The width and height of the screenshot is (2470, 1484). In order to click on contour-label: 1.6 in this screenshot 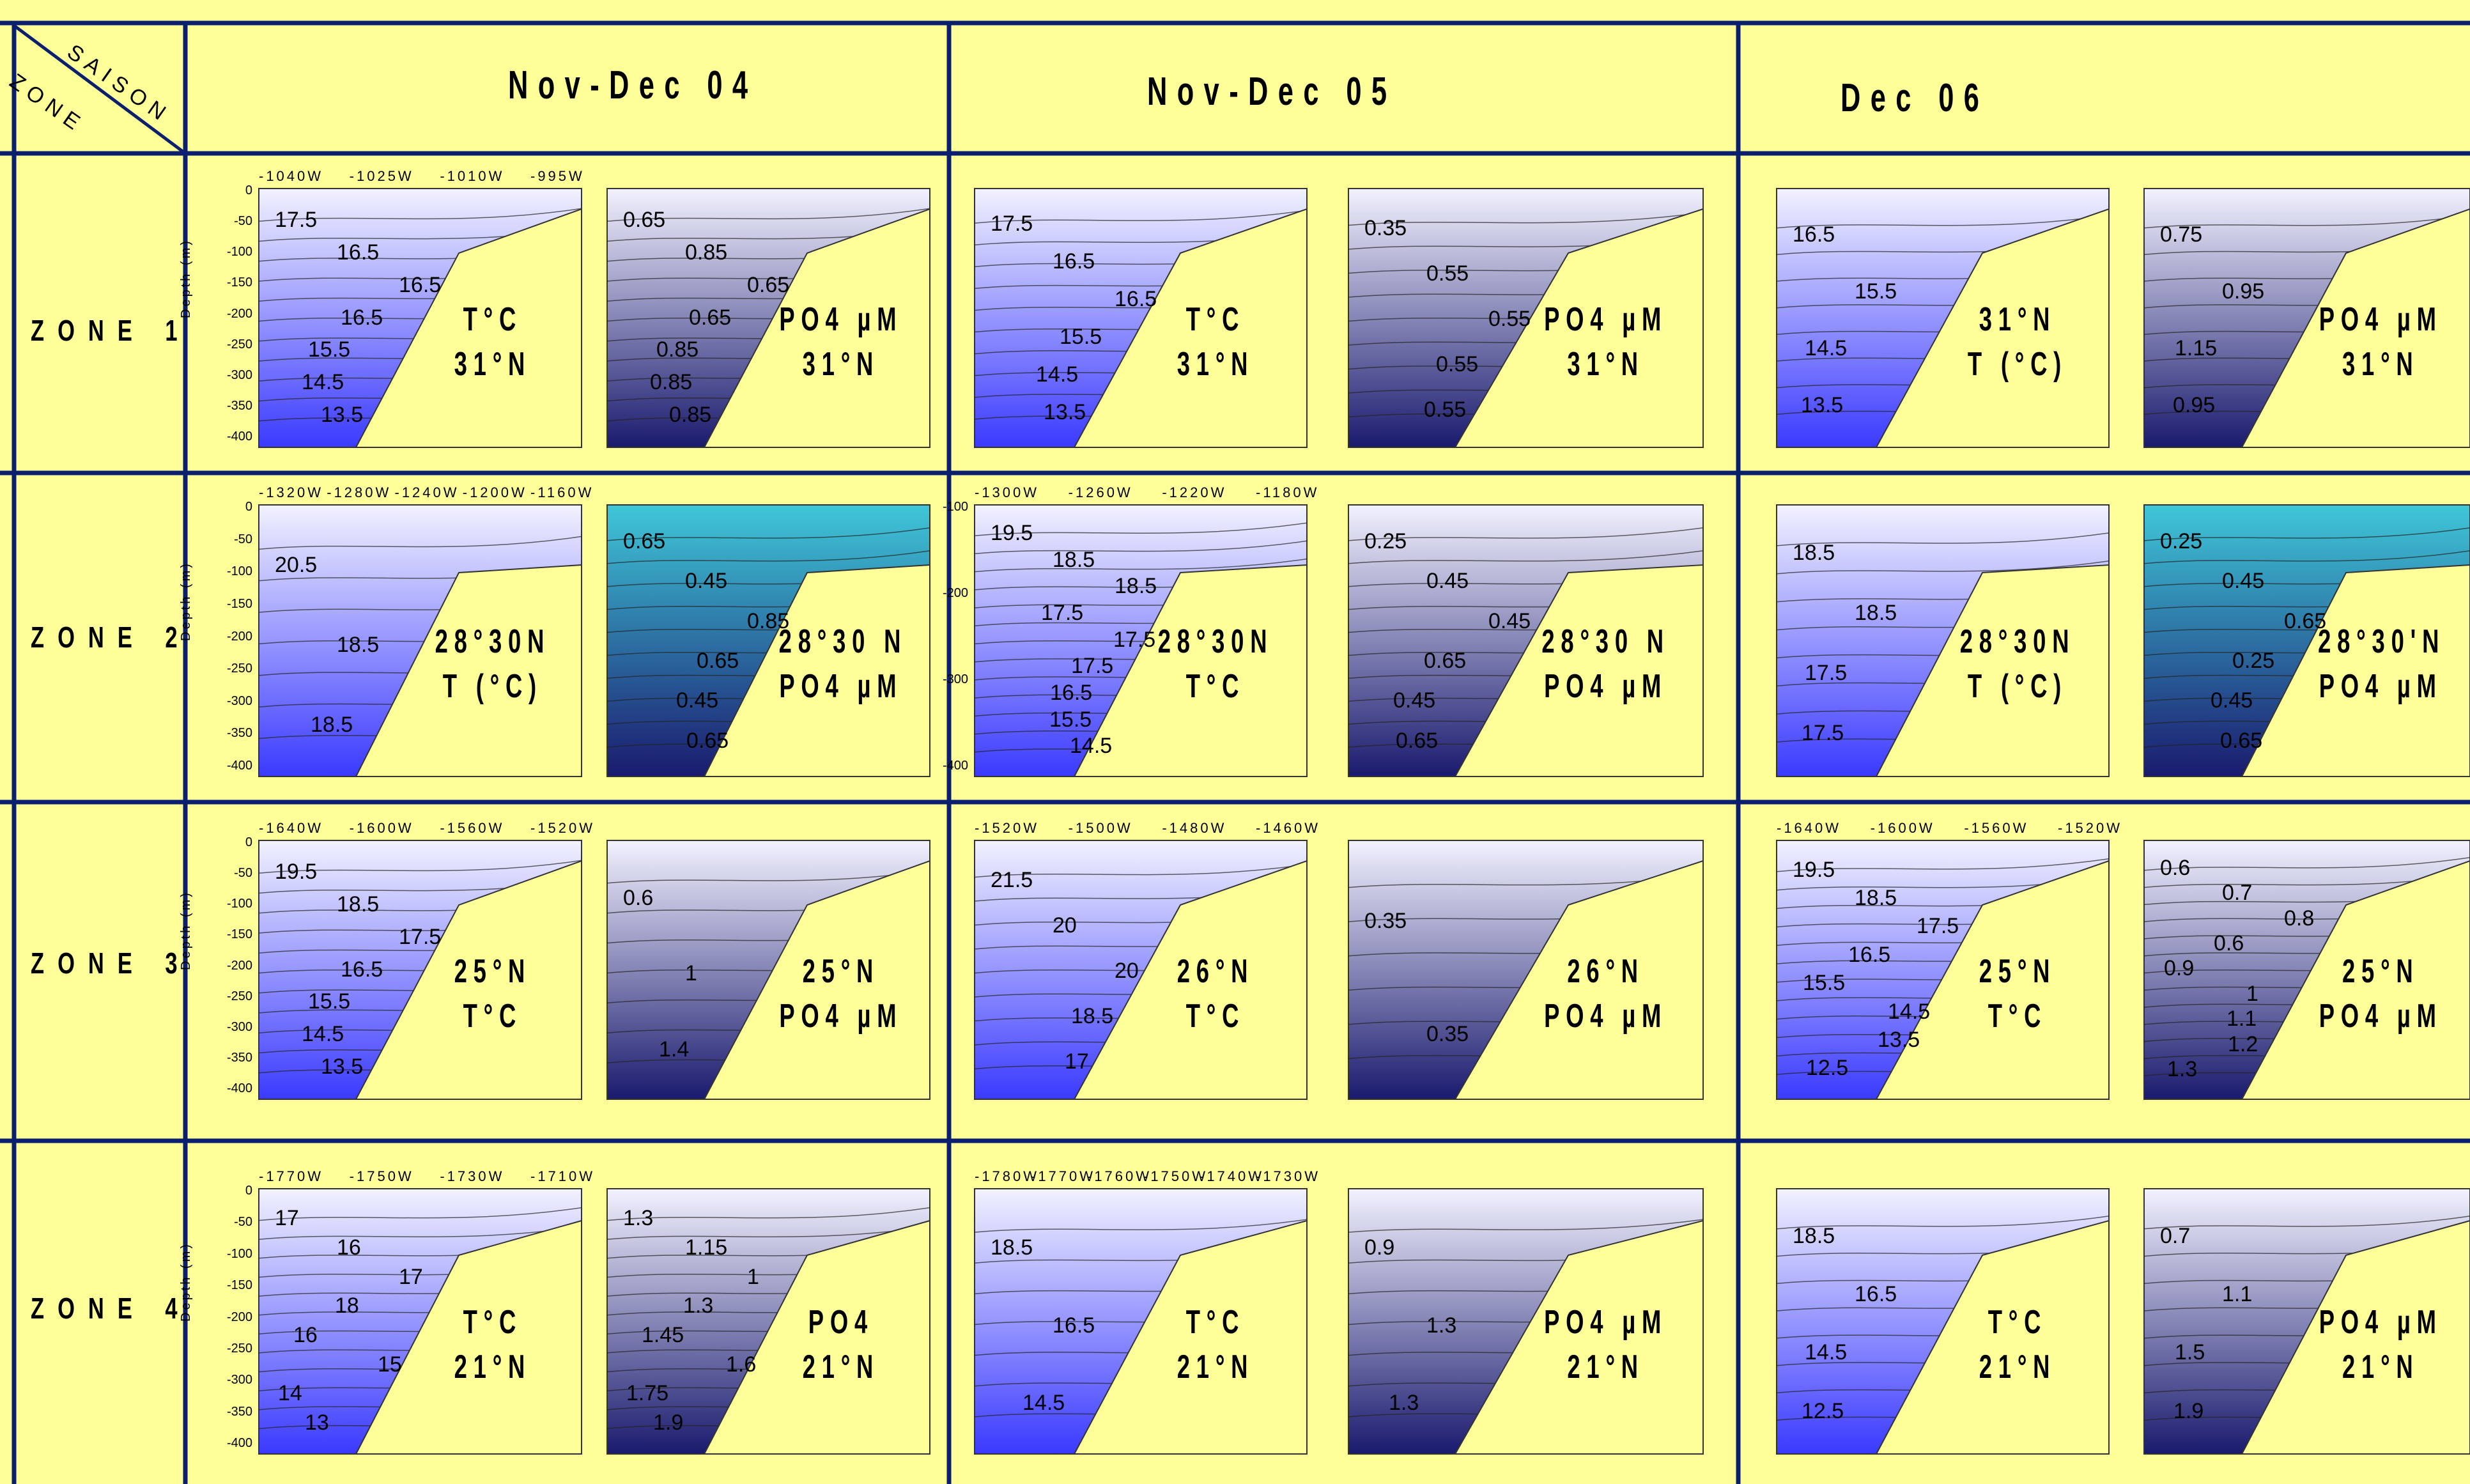, I will do `click(741, 1365)`.